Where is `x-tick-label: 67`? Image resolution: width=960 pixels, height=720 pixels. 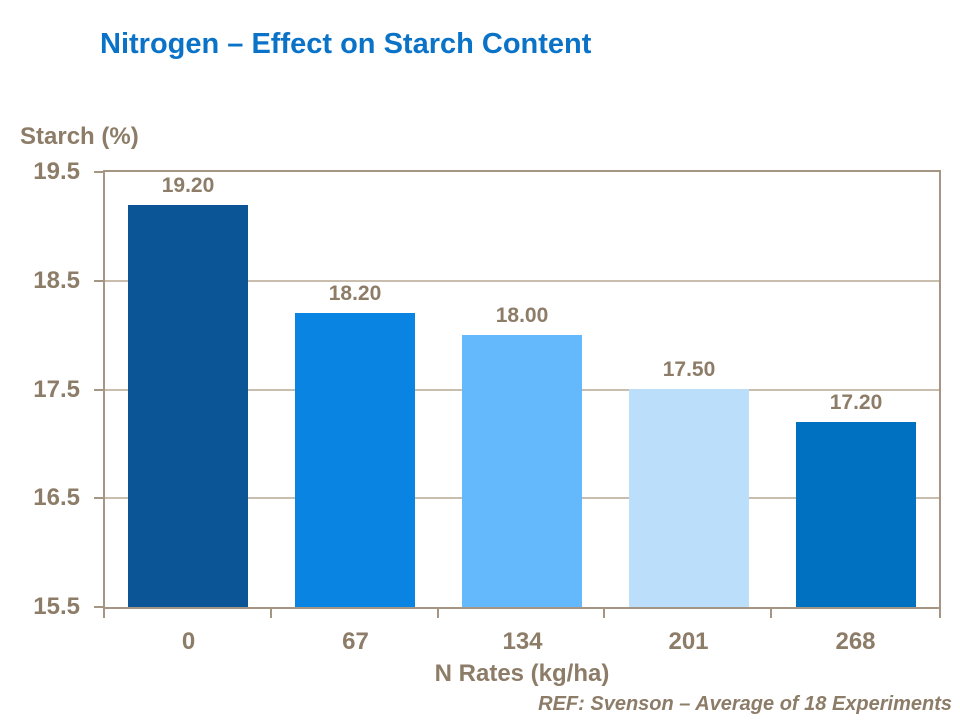 x-tick-label: 67 is located at coordinates (355, 641).